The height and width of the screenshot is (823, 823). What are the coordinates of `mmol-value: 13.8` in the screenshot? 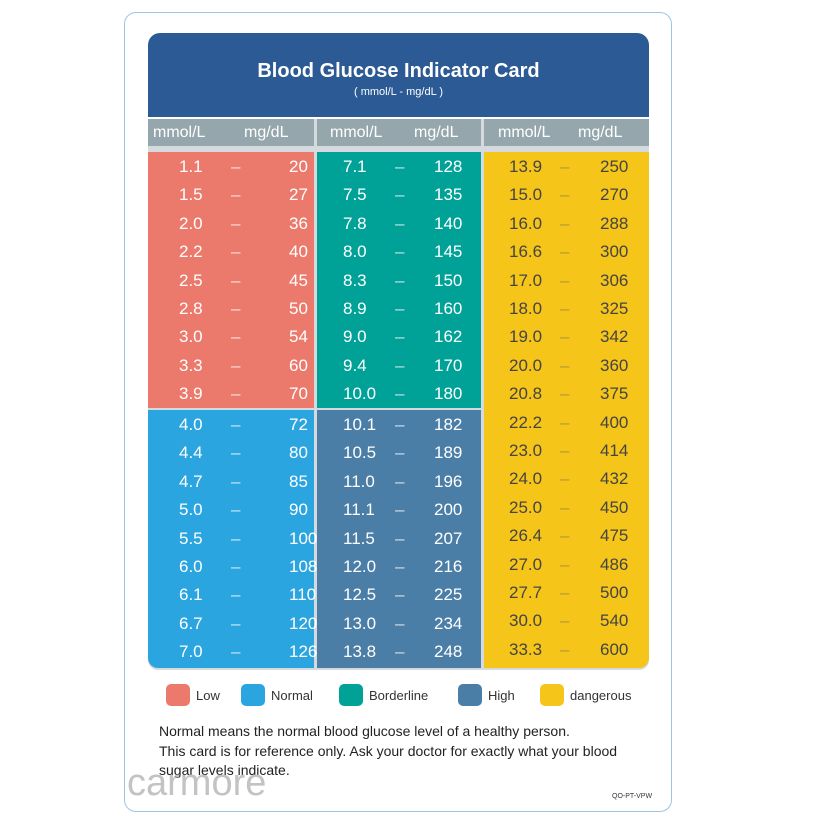 It's located at (360, 652).